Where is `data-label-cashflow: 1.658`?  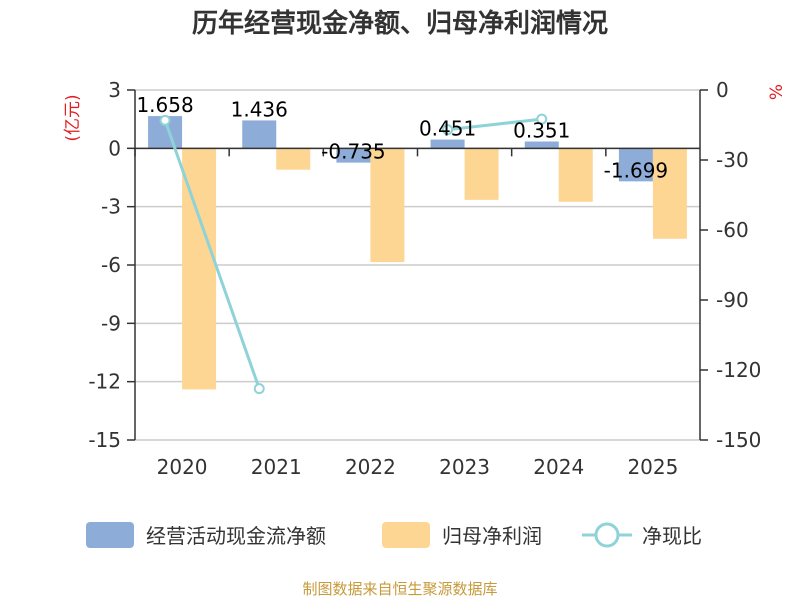 data-label-cashflow: 1.658 is located at coordinates (164, 105).